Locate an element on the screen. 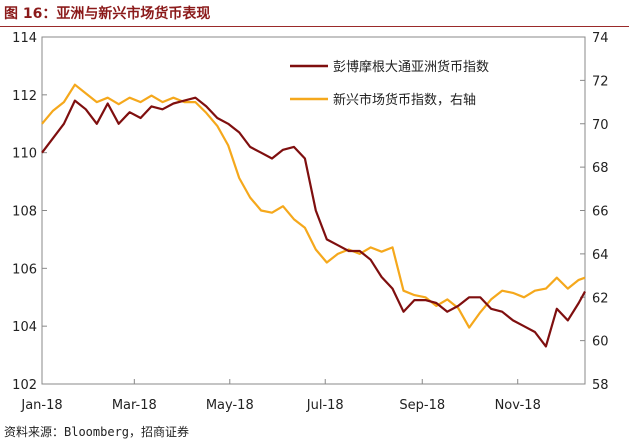  figure-title: 图 16：亚洲与新兴市场货币表现 is located at coordinates (107, 14).